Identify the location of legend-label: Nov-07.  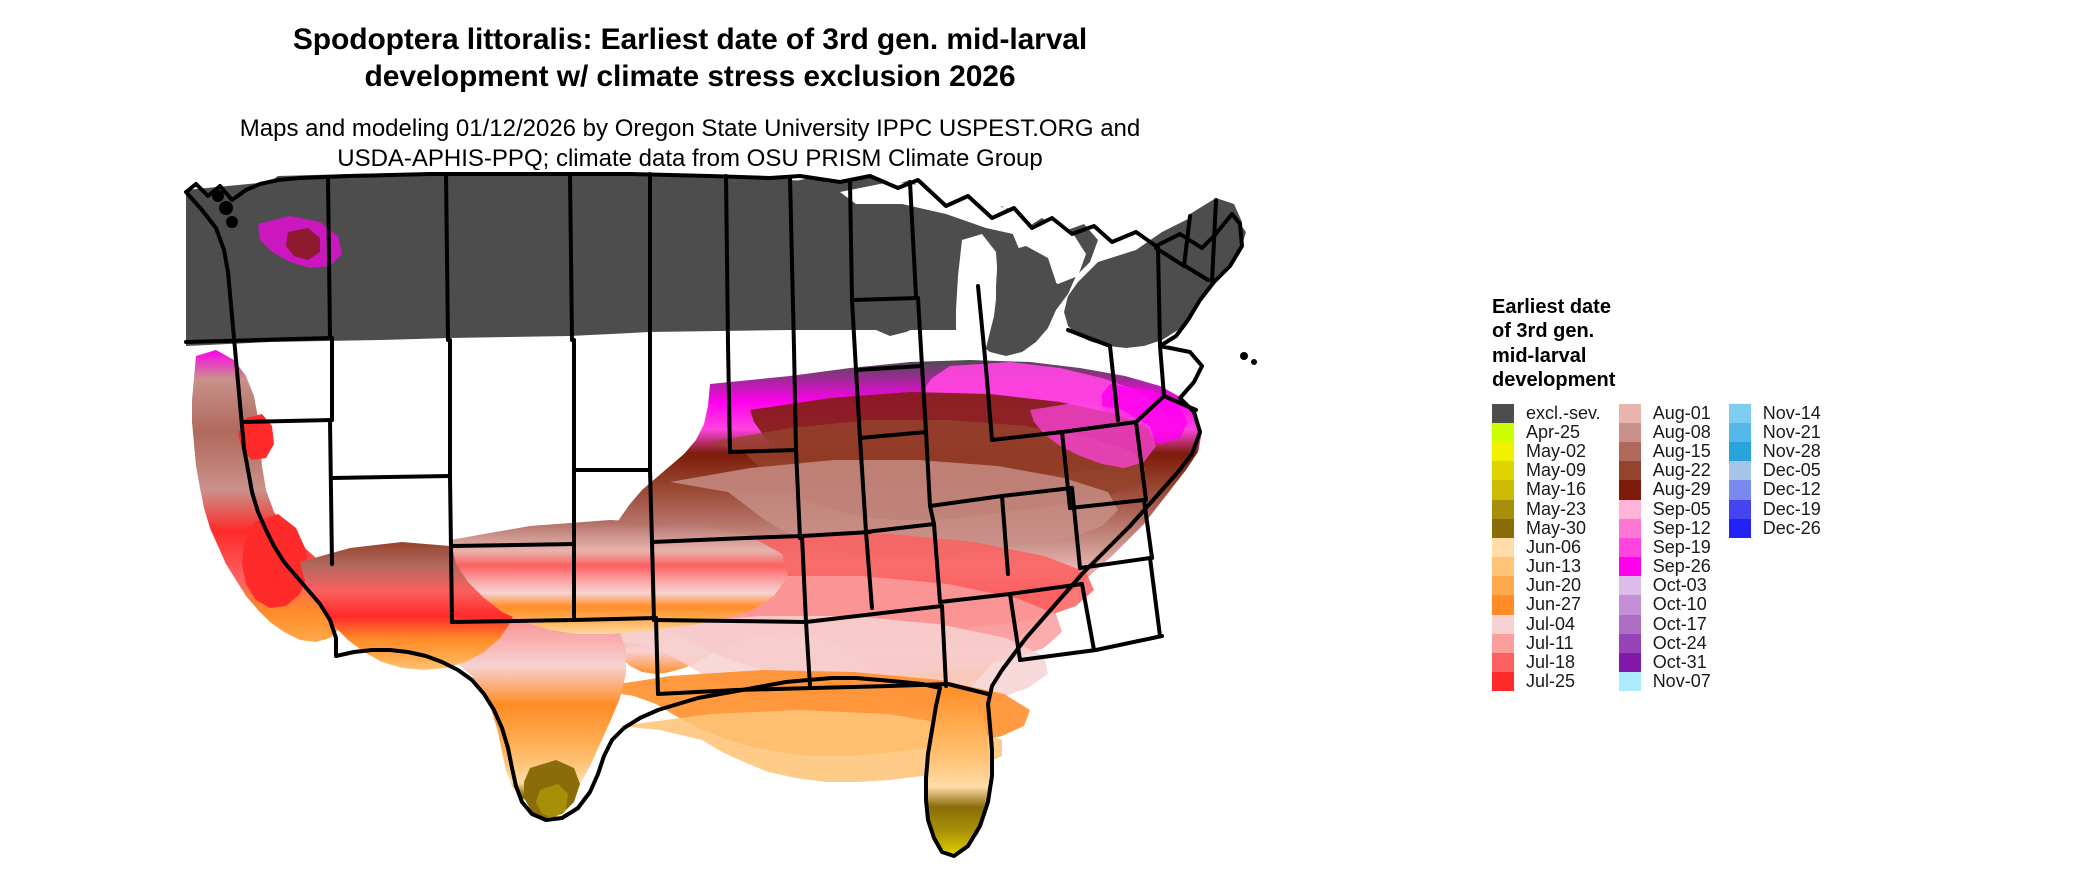
(1681, 681).